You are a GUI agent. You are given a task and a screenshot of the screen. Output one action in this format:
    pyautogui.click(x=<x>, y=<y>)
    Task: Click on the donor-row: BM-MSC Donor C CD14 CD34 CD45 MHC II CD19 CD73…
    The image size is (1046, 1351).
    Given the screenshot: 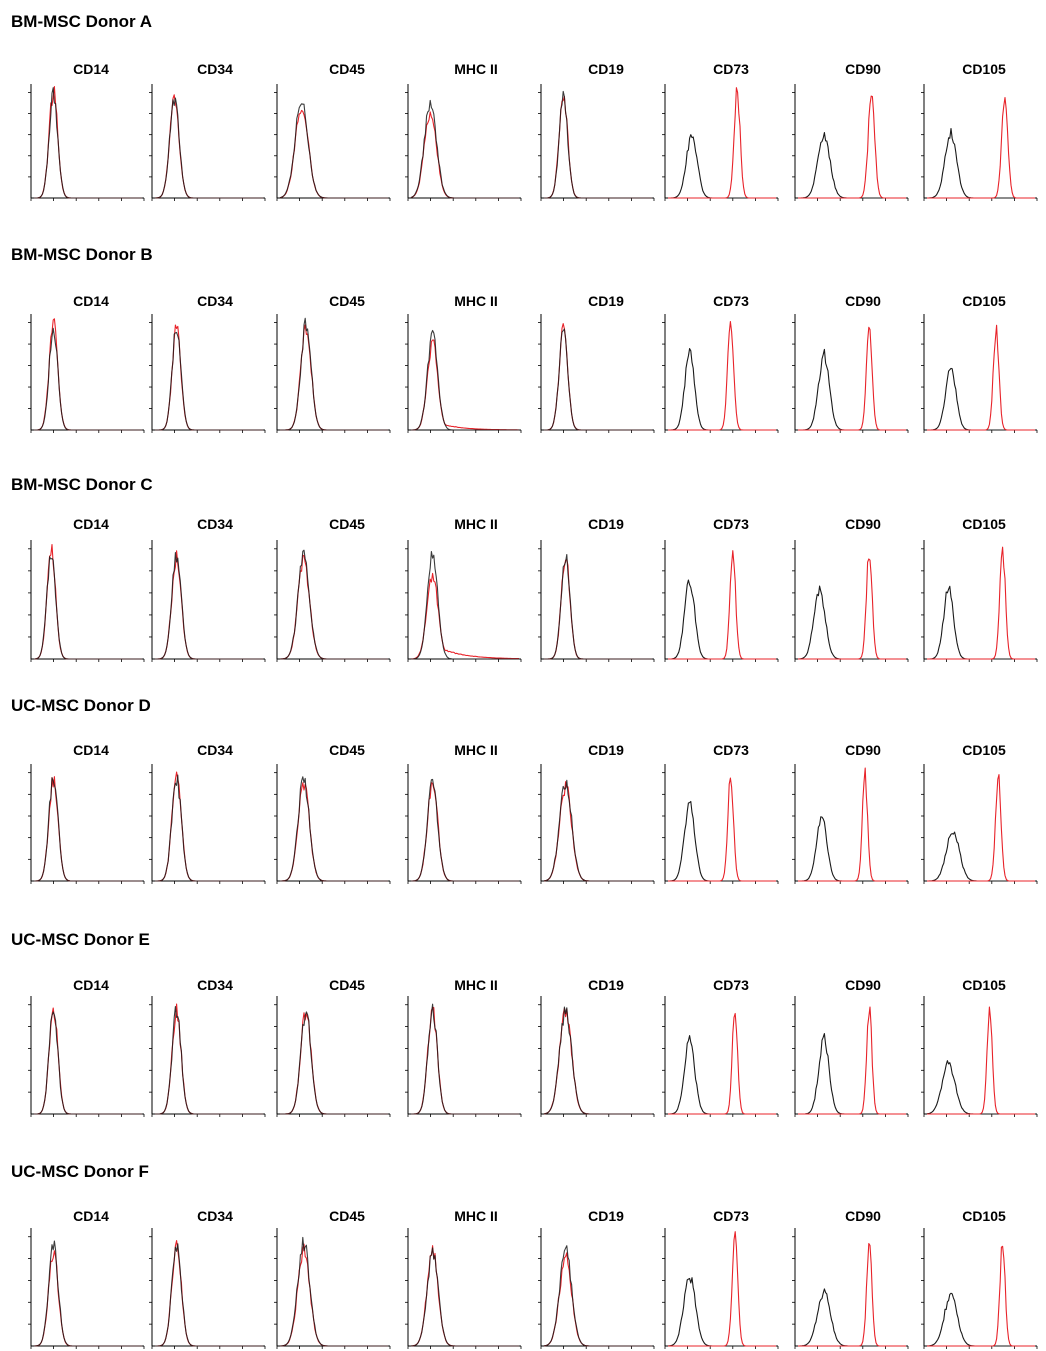 What is the action you would take?
    pyautogui.click(x=524, y=568)
    